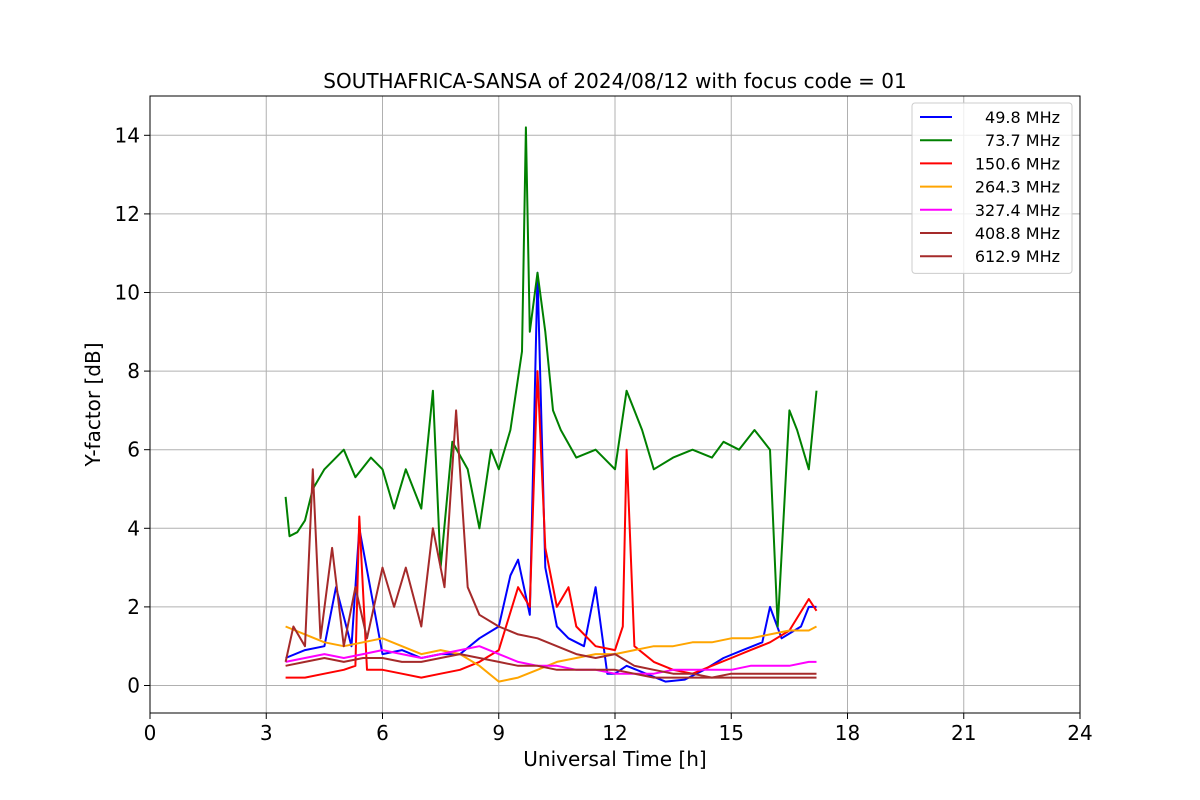  What do you see at coordinates (127, 292) in the screenshot?
I see `y-tick-label: 10` at bounding box center [127, 292].